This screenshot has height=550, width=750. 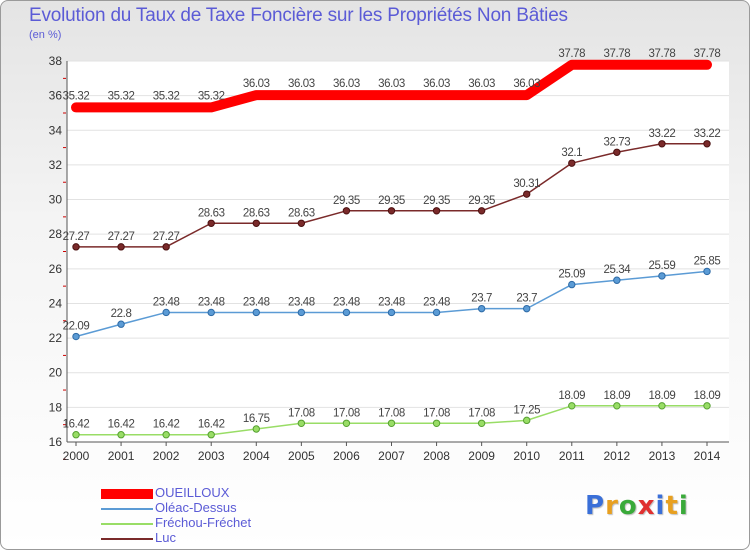 I want to click on data-label: 32.73, so click(x=616, y=142).